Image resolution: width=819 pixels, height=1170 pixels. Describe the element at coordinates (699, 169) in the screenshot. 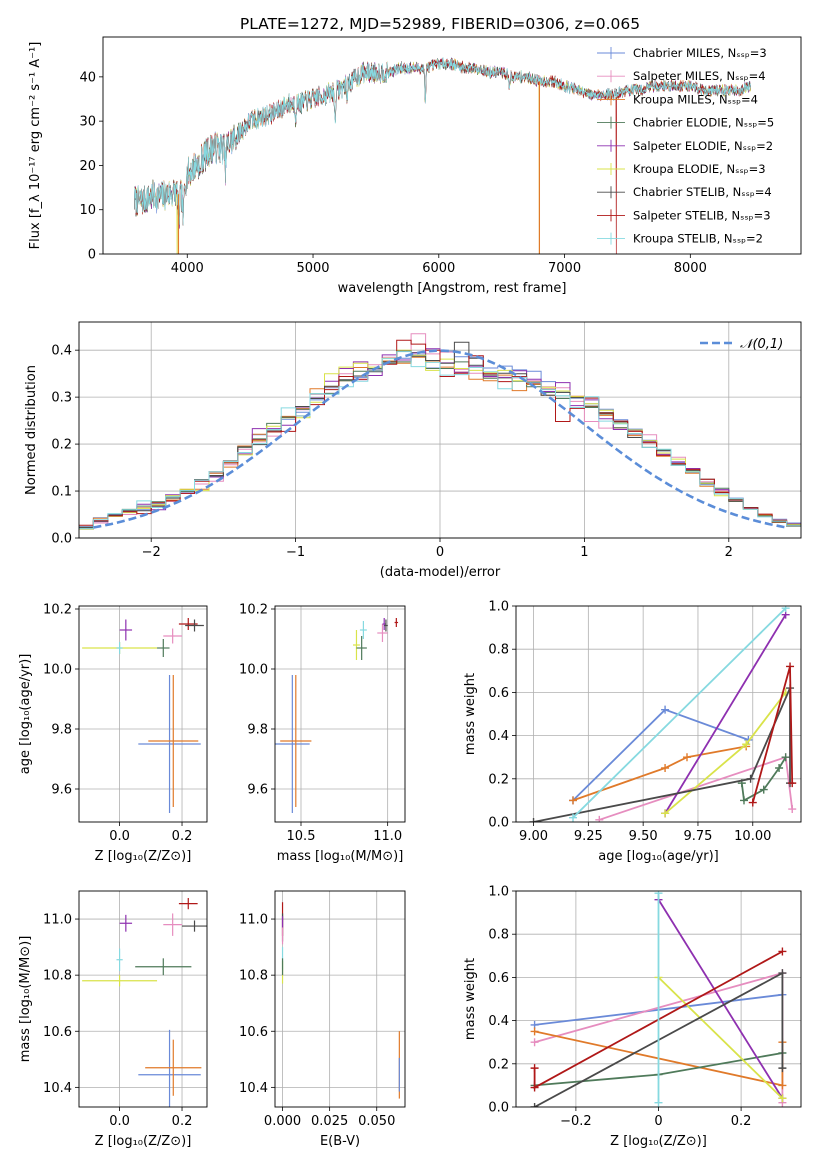

I see `legend-label: Kroupa ELODIE, Nₛₛₚ=3` at that location.